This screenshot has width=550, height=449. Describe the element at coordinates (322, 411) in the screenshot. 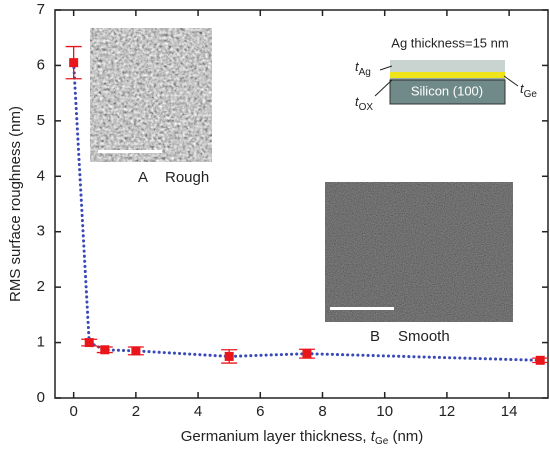

I see `x-tick-label: 8` at that location.